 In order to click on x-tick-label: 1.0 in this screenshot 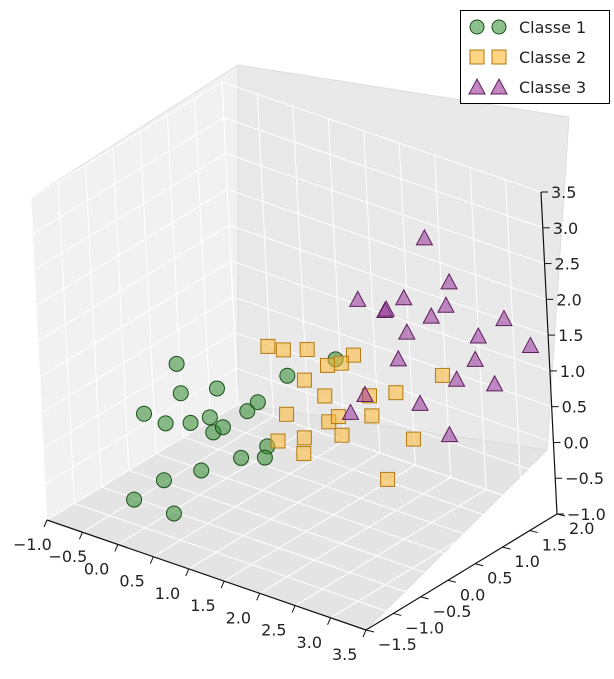, I will do `click(167, 593)`.